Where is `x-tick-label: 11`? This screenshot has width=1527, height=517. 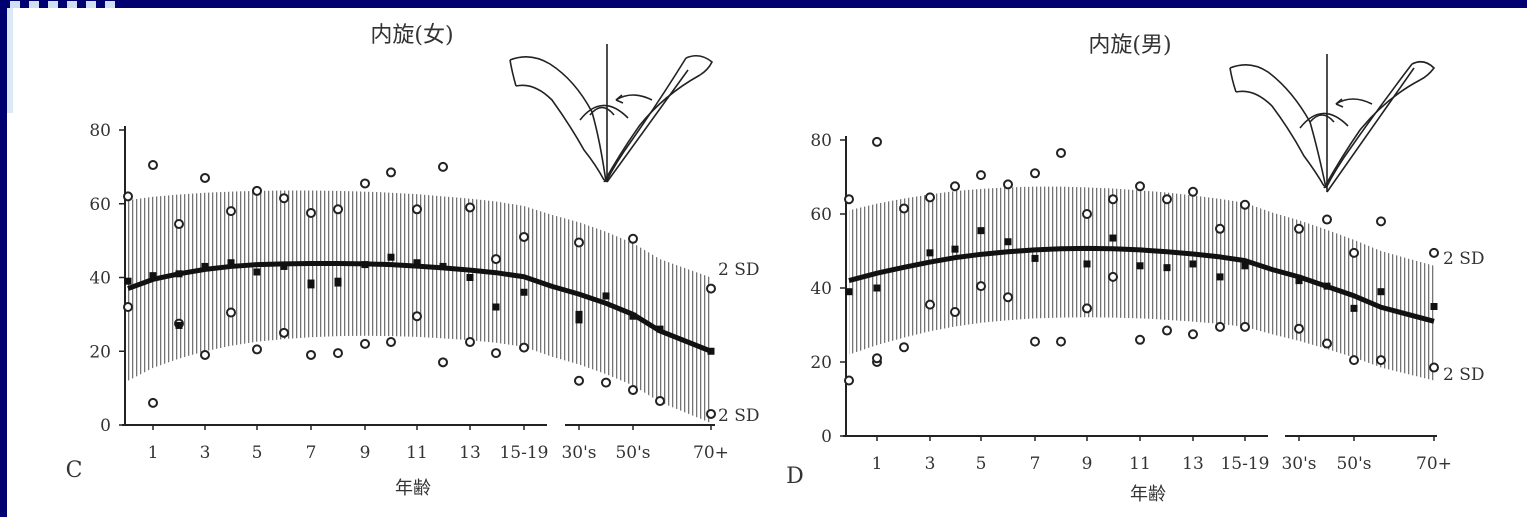
x-tick-label: 11 is located at coordinates (1140, 464).